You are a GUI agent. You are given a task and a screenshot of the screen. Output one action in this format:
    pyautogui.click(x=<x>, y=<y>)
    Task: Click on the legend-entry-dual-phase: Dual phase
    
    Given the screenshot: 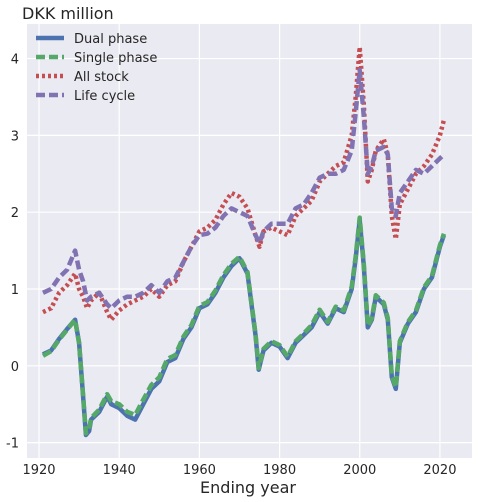 What is the action you would take?
    pyautogui.click(x=91, y=39)
    